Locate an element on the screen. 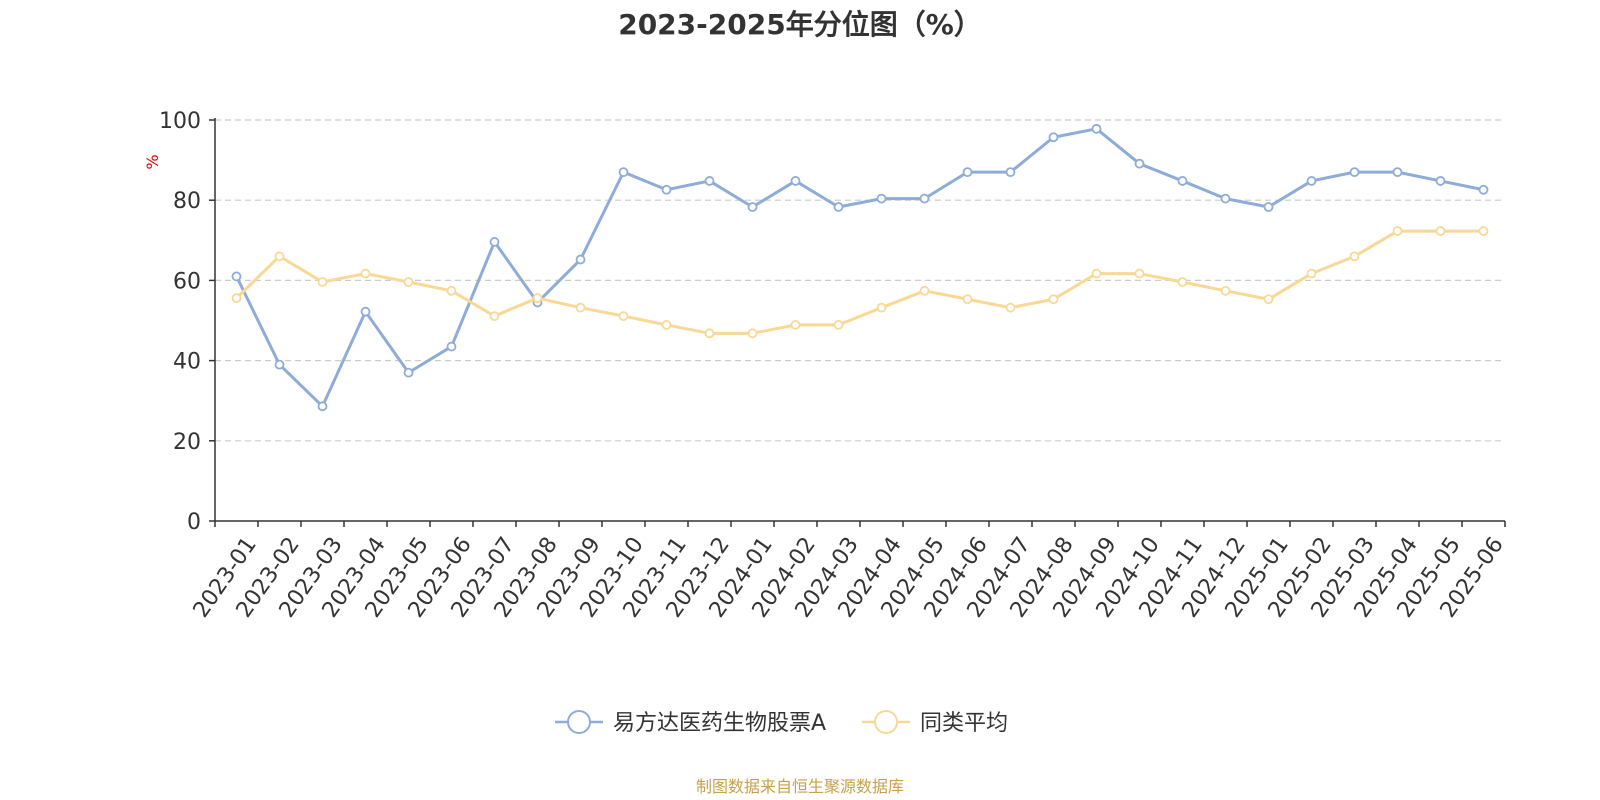  y-tick-label: 40 is located at coordinates (187, 362).